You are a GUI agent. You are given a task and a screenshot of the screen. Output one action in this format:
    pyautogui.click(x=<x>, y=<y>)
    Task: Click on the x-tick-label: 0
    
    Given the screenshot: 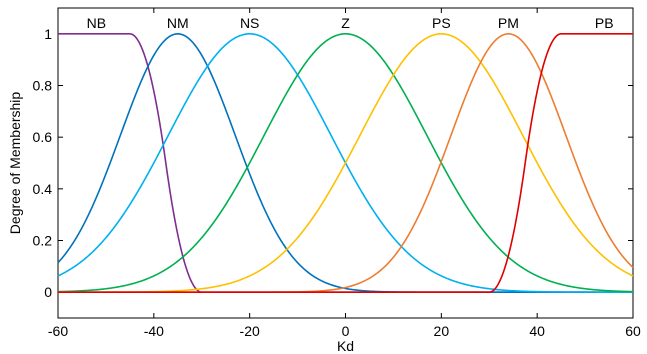 What is the action you would take?
    pyautogui.click(x=346, y=331)
    